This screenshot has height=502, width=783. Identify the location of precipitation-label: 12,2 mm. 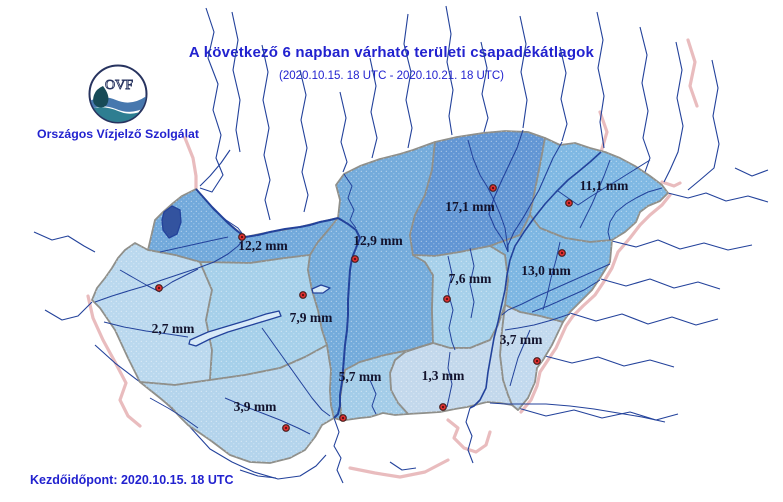
(263, 245).